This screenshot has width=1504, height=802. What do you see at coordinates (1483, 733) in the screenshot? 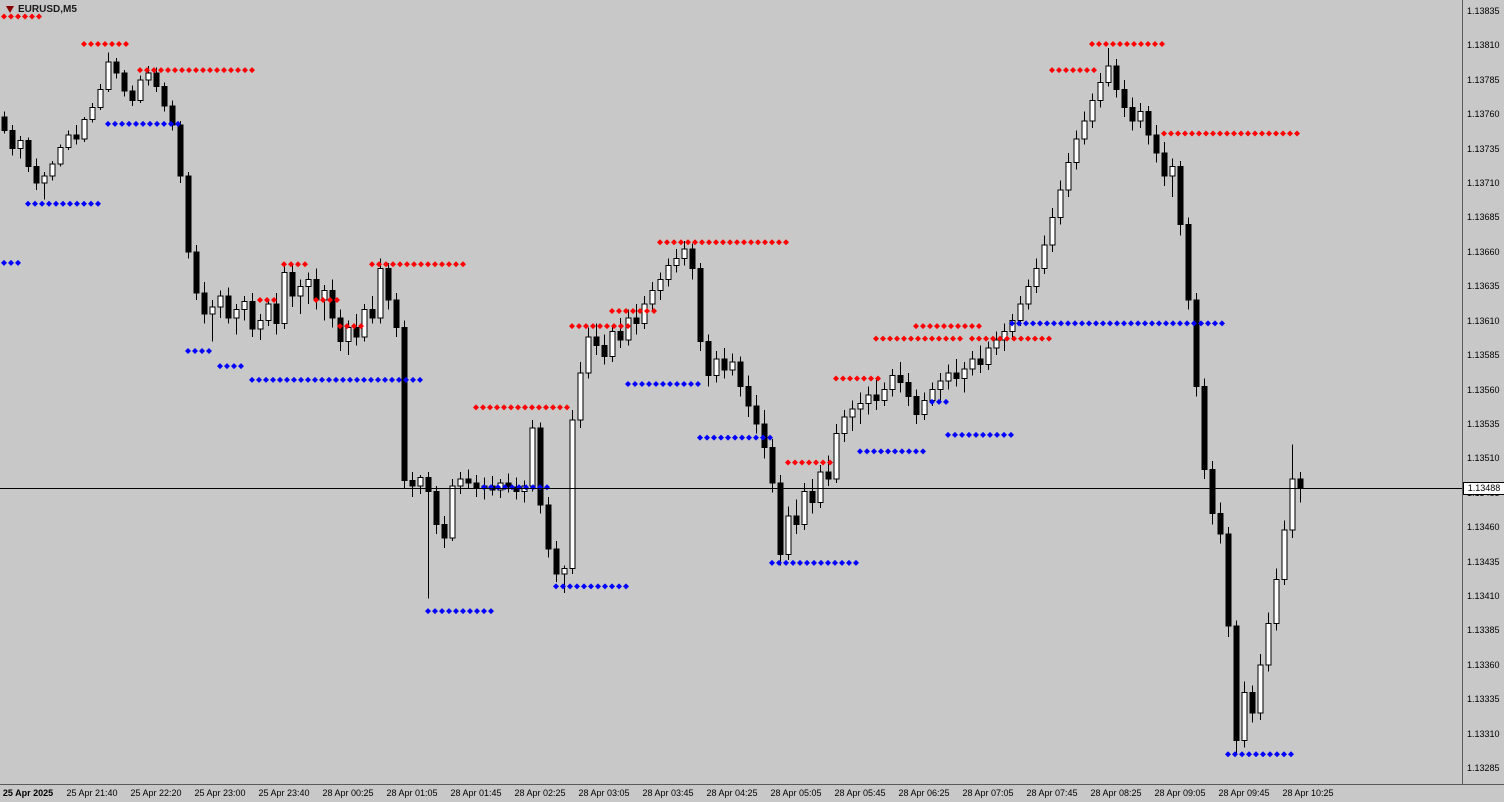
I see `price-tick: 1.13310` at bounding box center [1483, 733].